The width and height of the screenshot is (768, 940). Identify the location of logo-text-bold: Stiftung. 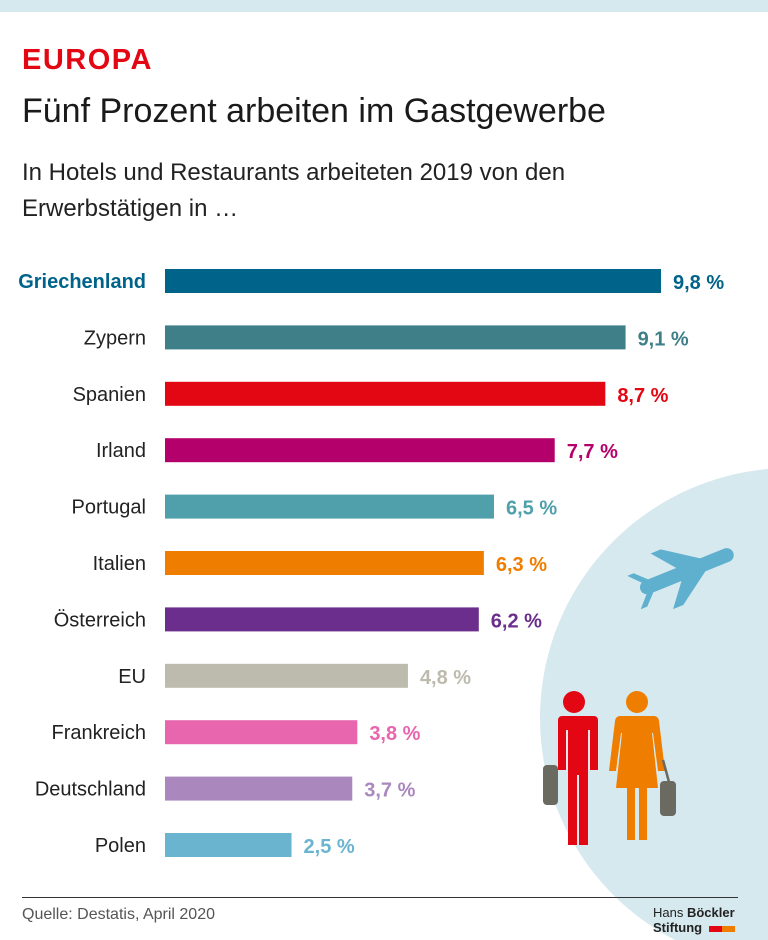
(678, 927).